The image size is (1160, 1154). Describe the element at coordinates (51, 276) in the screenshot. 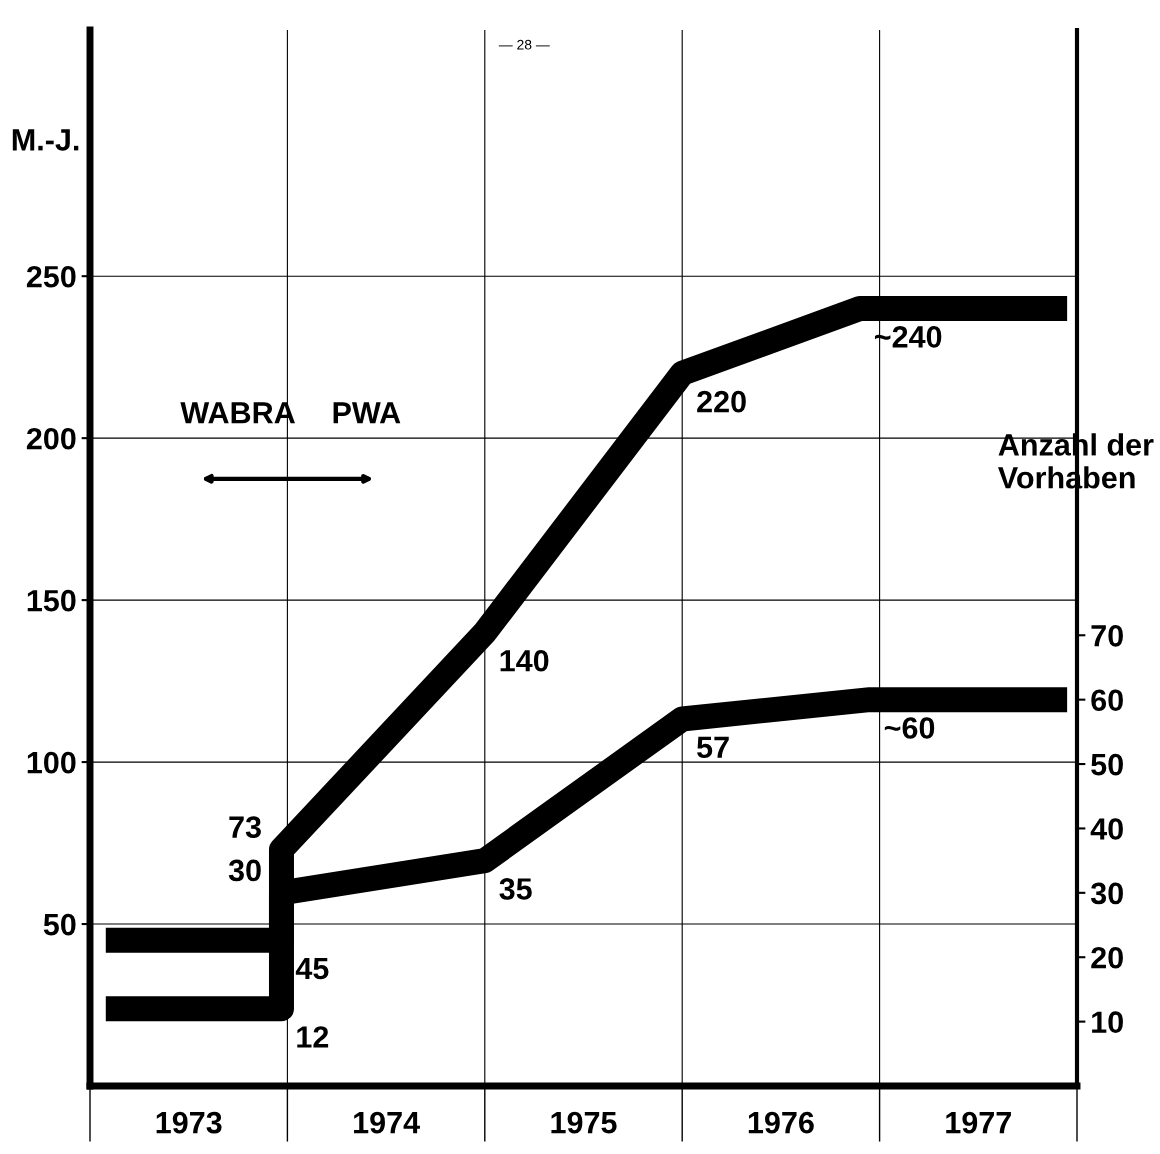

I see `y-tick-label: 250` at that location.